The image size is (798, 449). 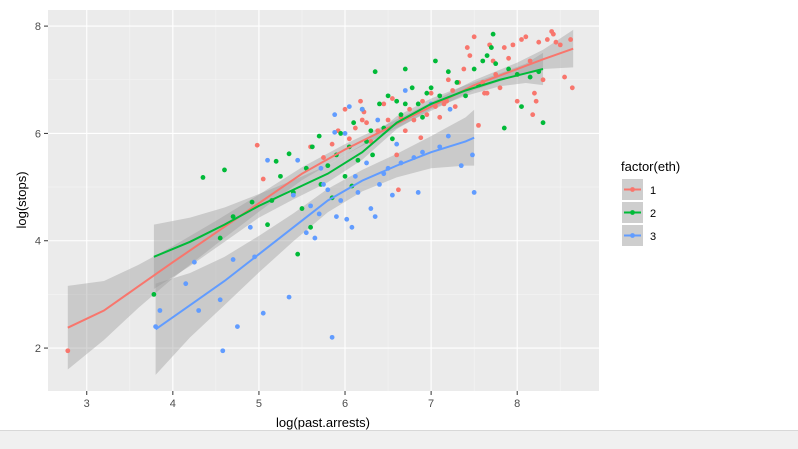 I want to click on y-tick-label: 4, so click(x=38, y=242).